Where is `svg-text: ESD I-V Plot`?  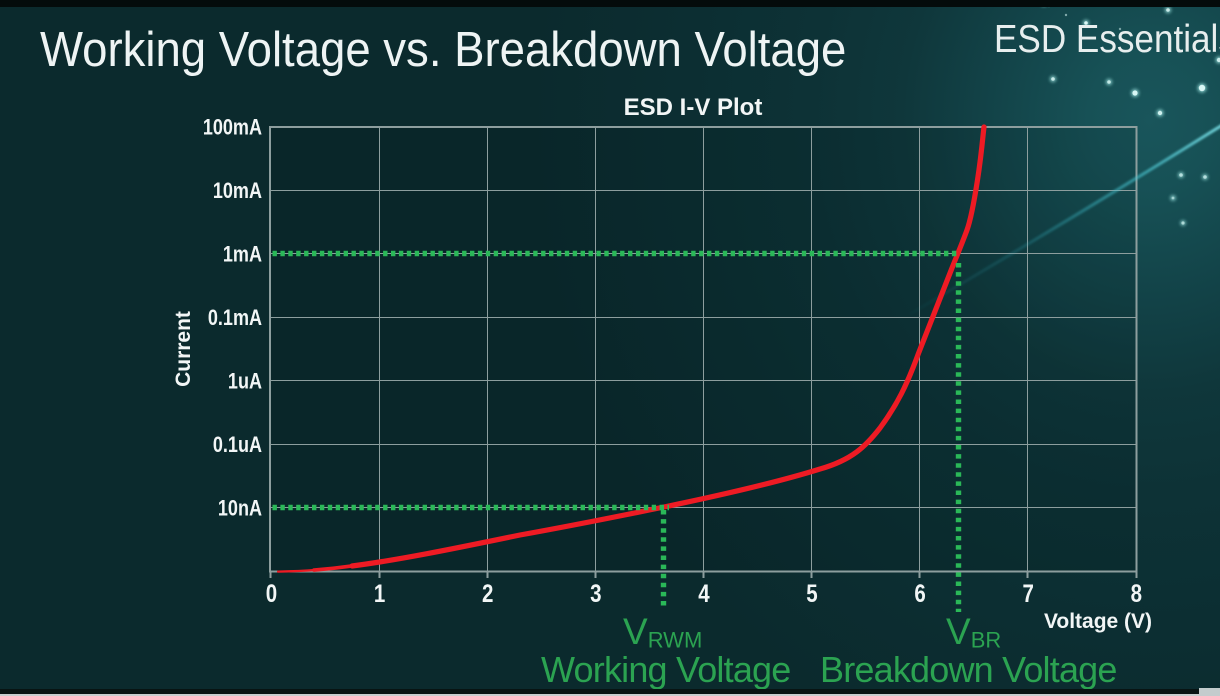
svg-text: ESD I-V Plot is located at coordinates (693, 107).